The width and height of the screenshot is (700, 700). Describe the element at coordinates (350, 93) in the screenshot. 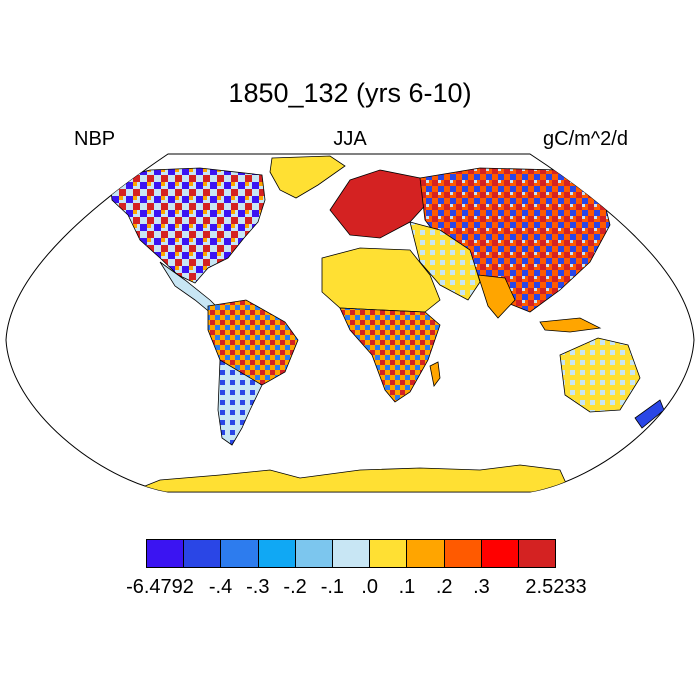

I see `plot-title: 1850_132 (yrs 6-10)` at that location.